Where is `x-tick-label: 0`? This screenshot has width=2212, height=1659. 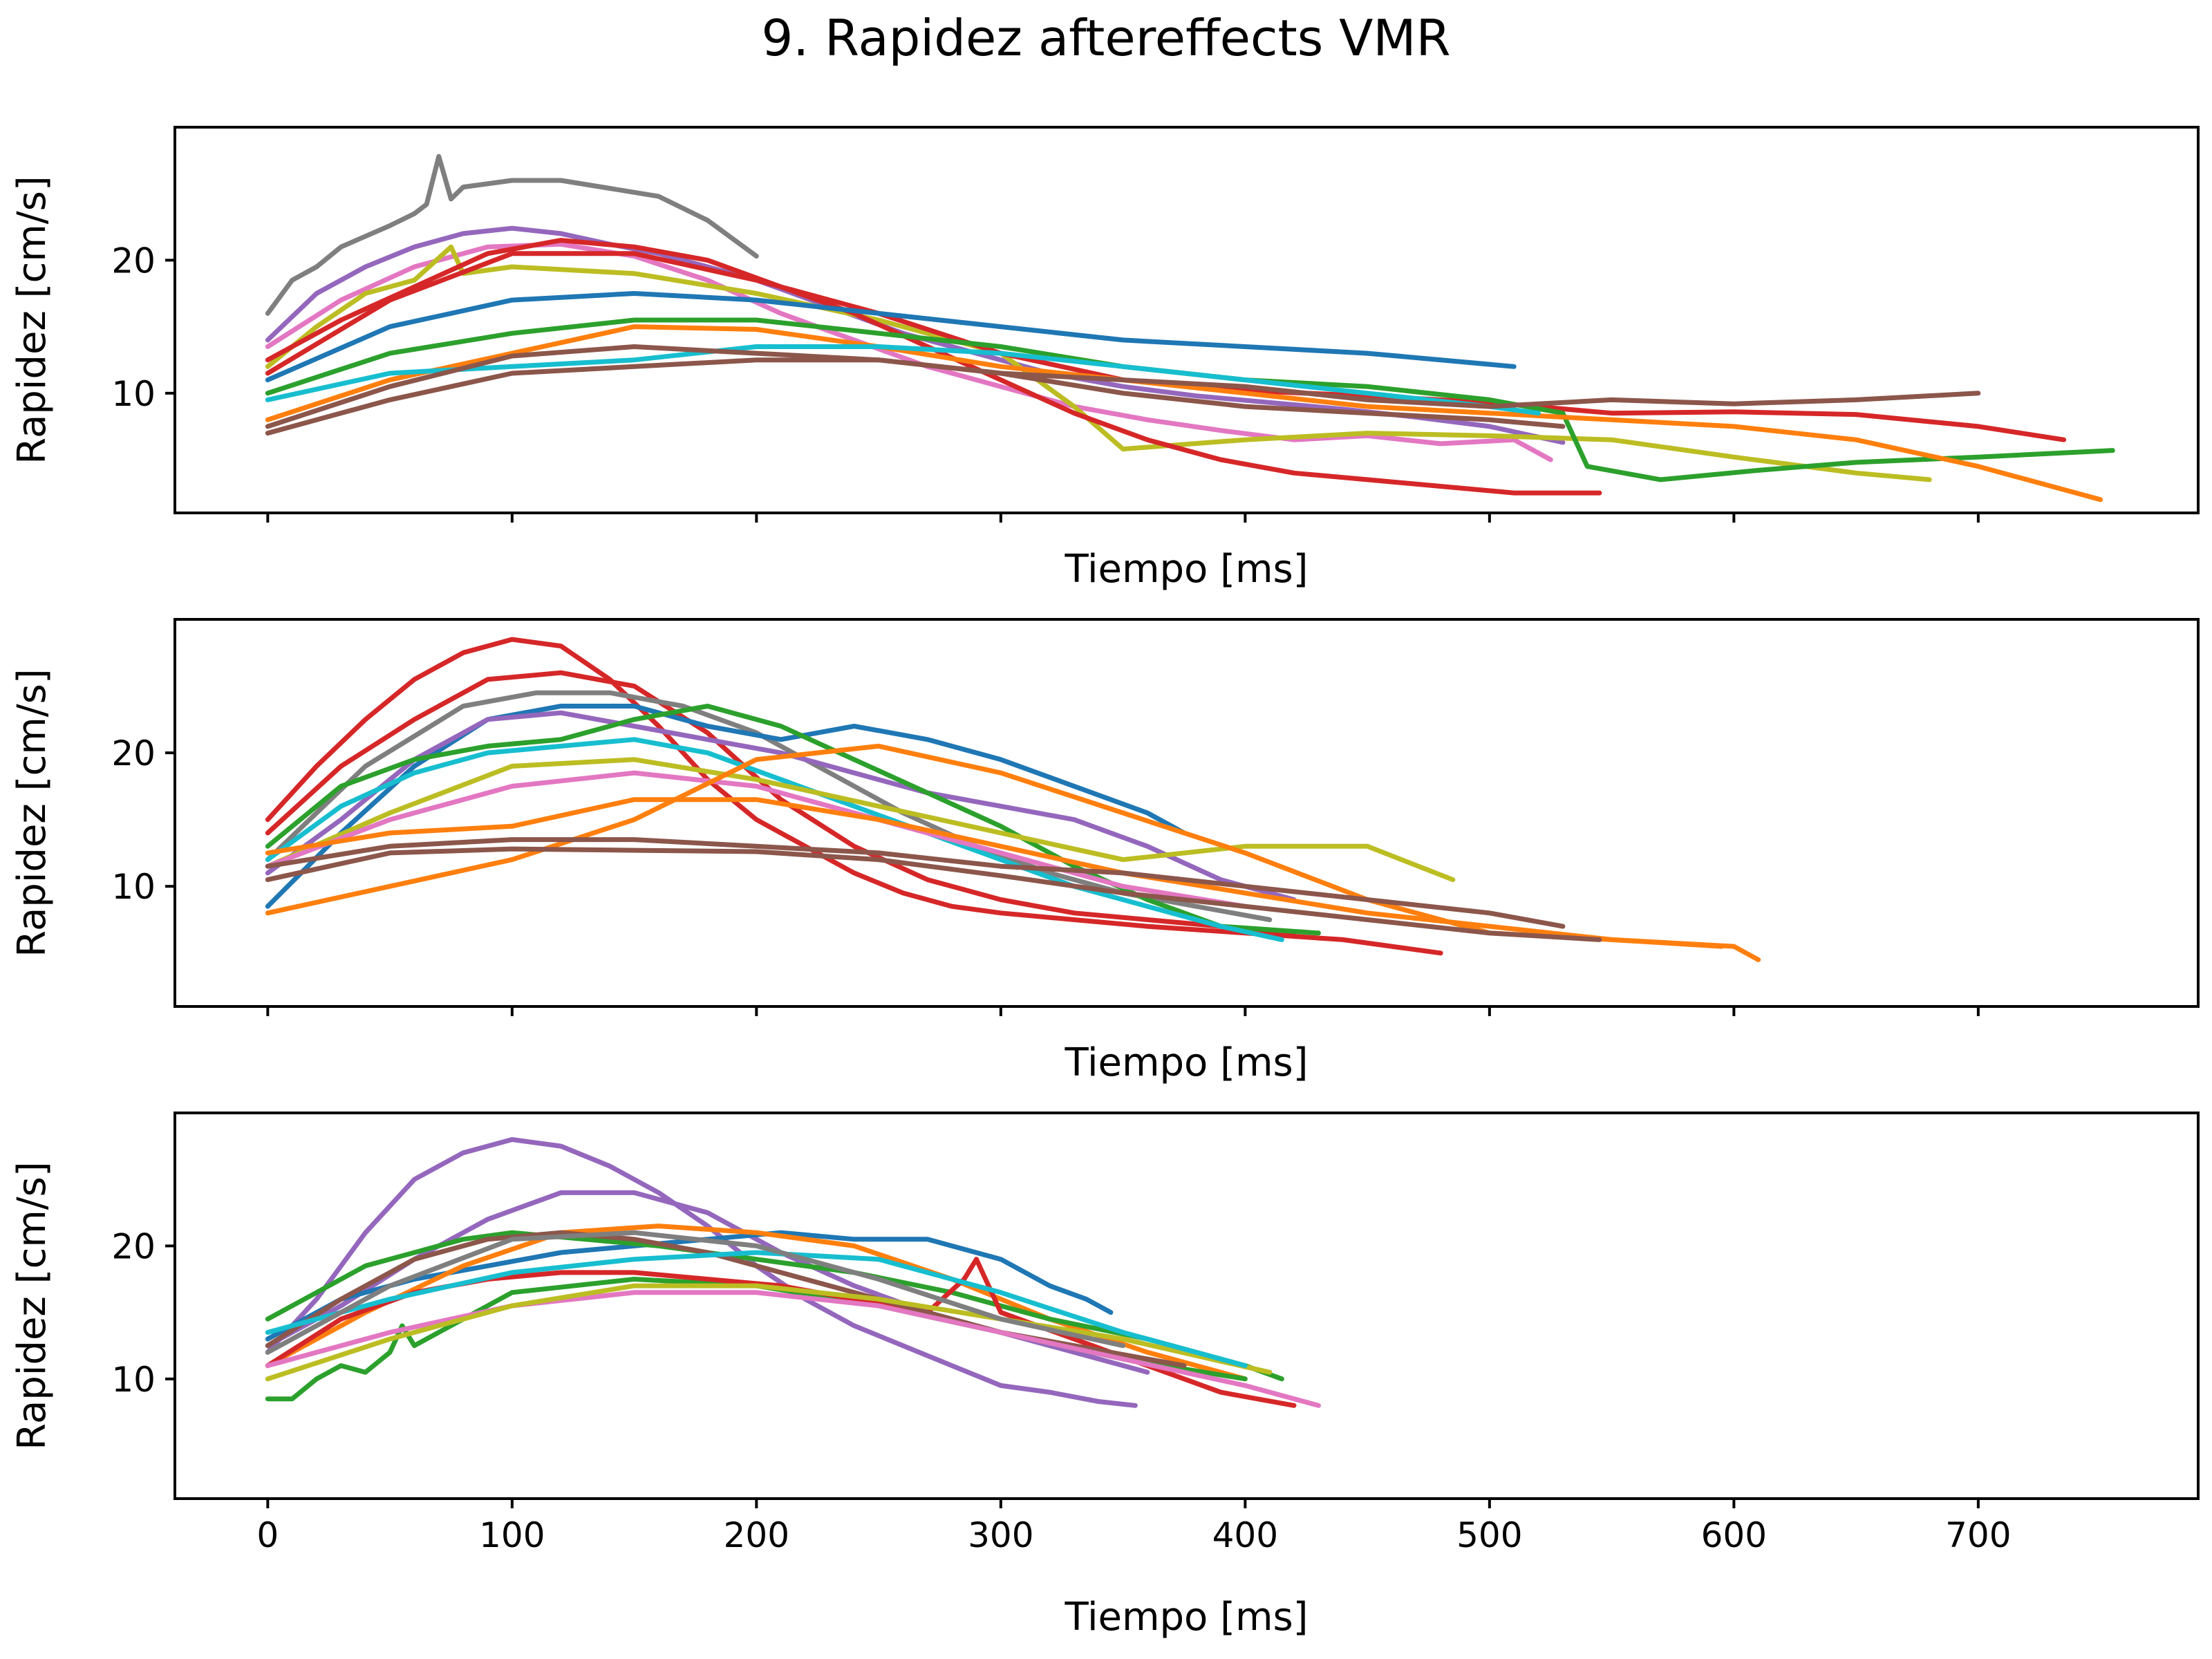
x-tick-label: 0 is located at coordinates (267, 1535).